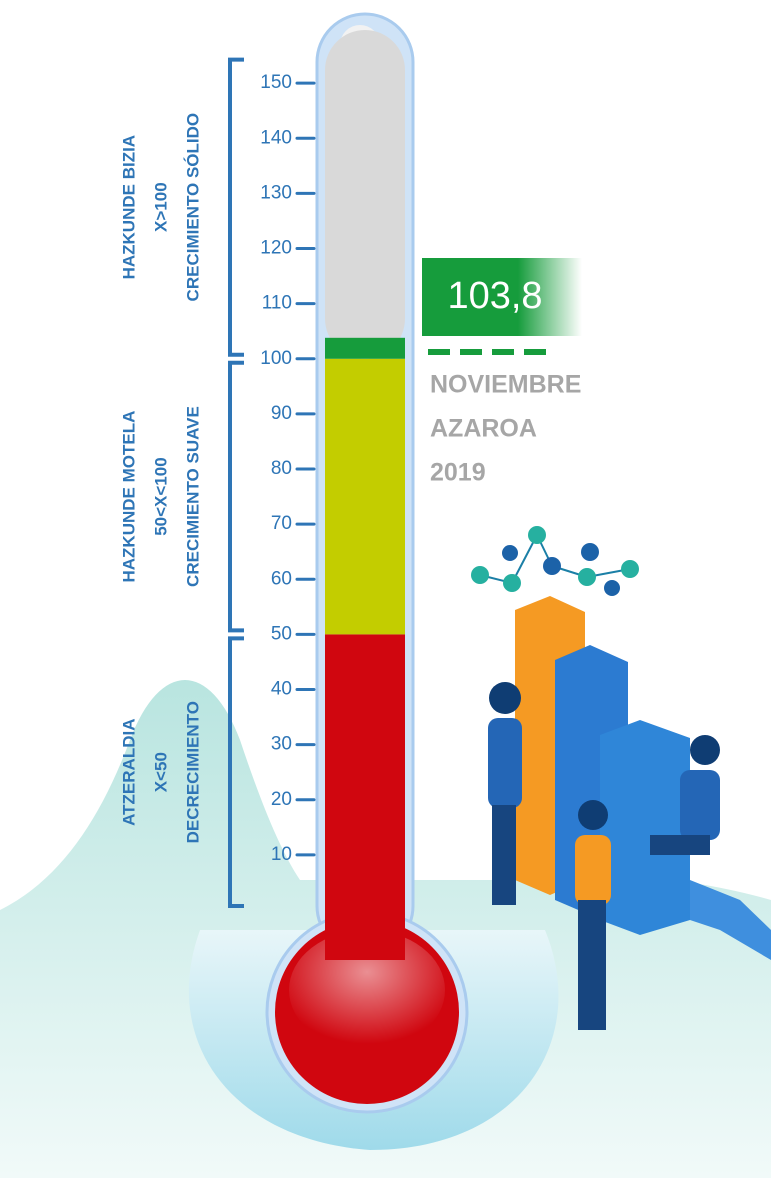 The image size is (771, 1178). What do you see at coordinates (281, 854) in the screenshot?
I see `y-tick-label: 10` at bounding box center [281, 854].